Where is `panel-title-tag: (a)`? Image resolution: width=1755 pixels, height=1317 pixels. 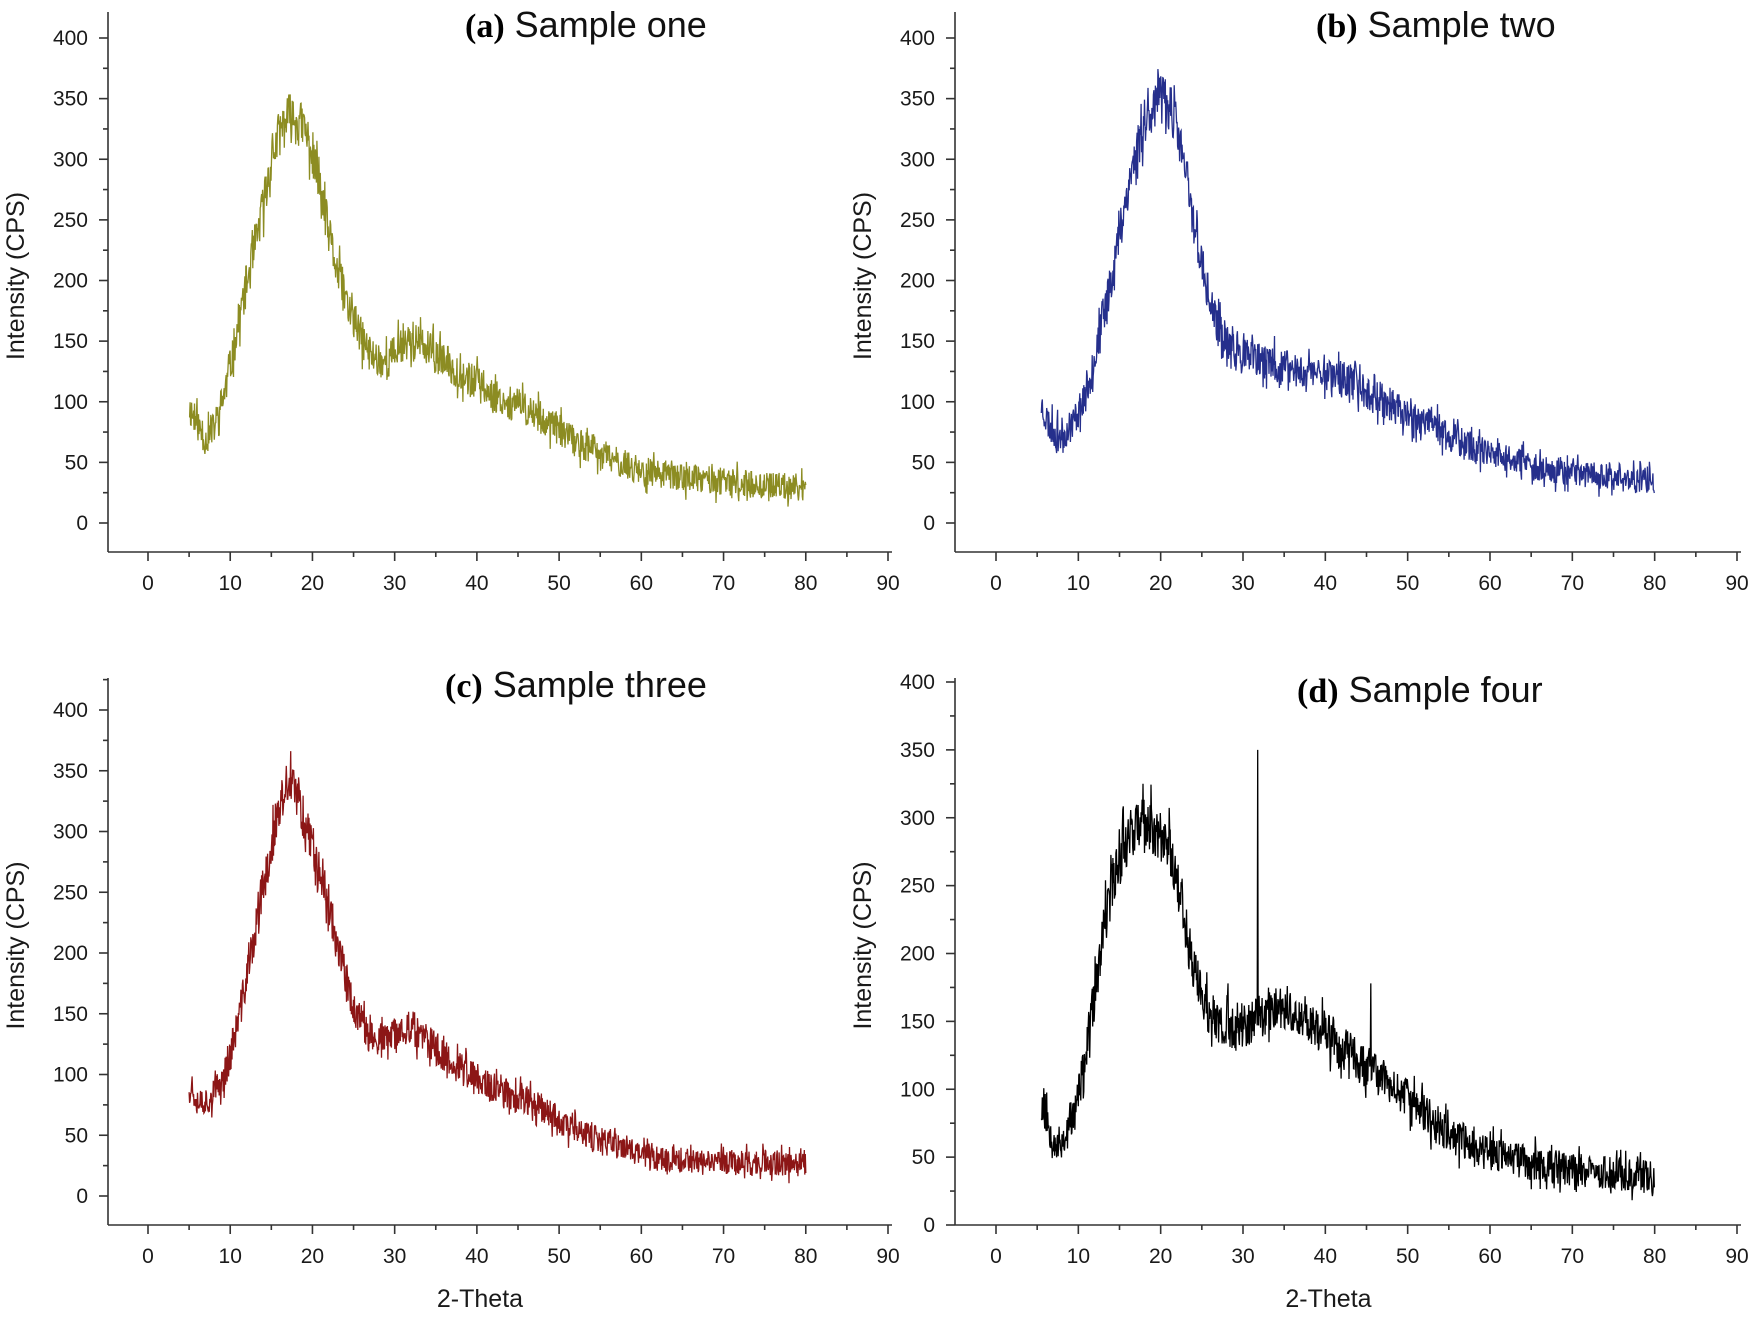 panel-title-tag: (a) is located at coordinates (485, 26).